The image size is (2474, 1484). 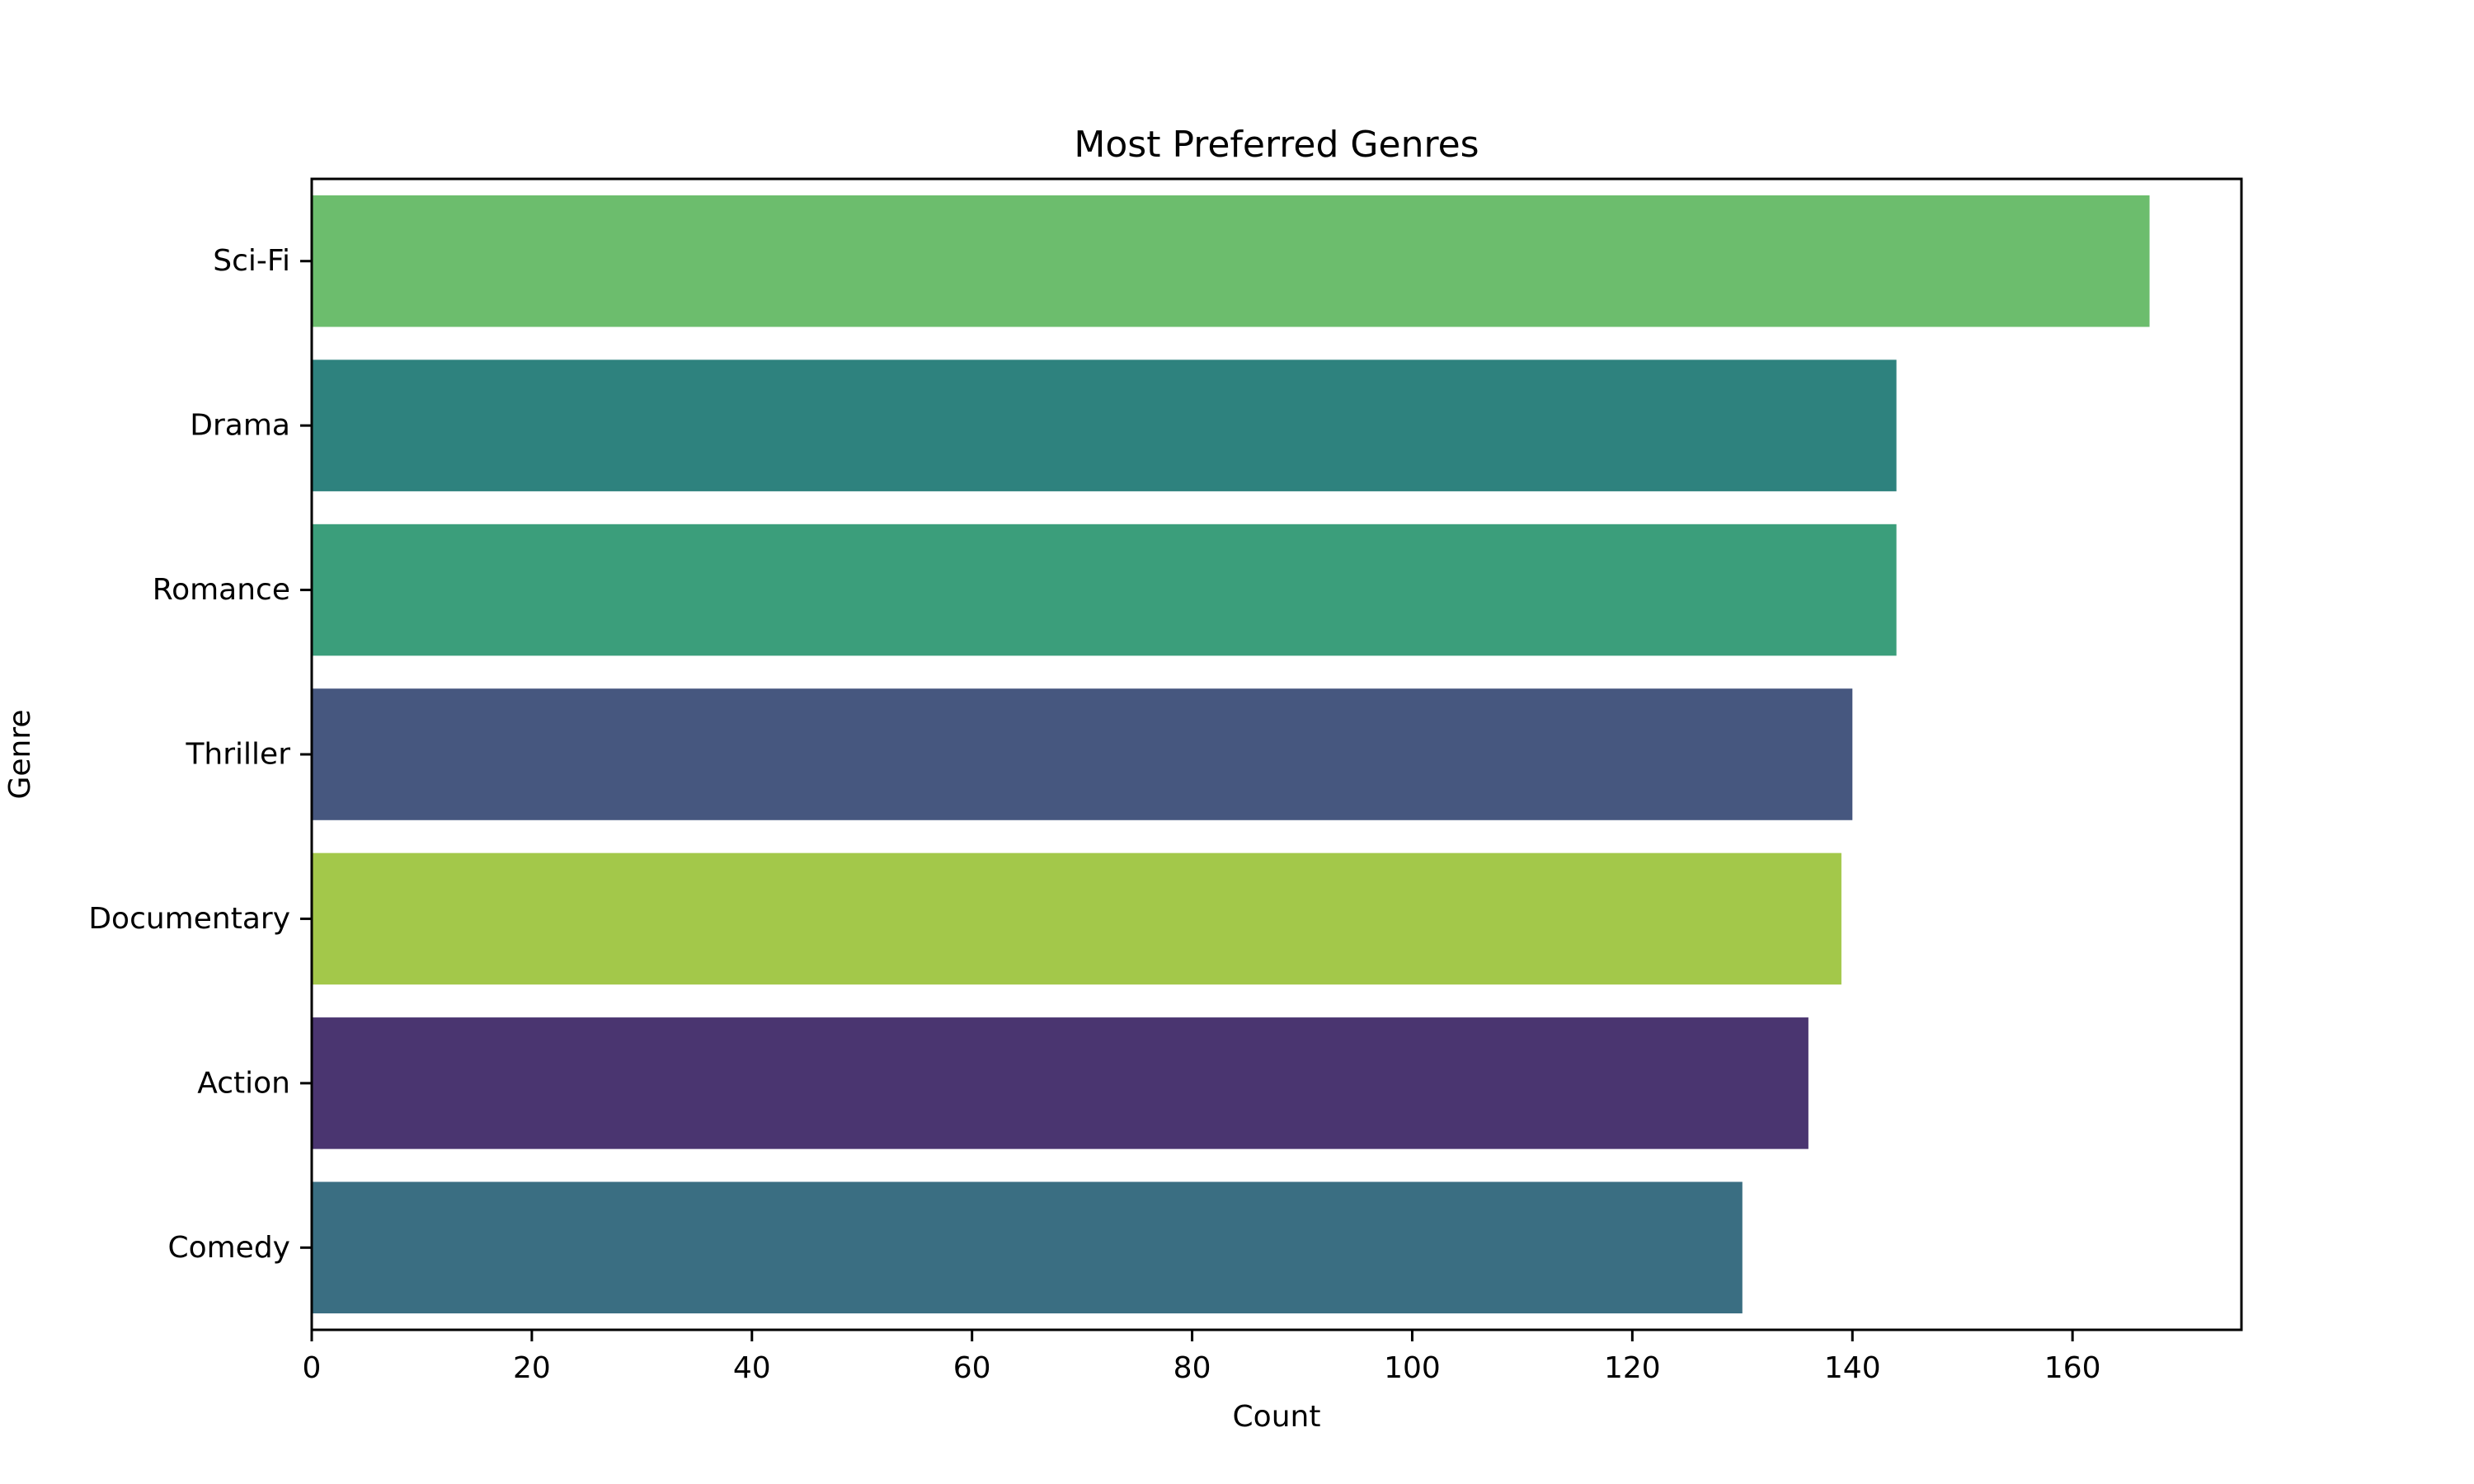 What do you see at coordinates (228, 1248) in the screenshot?
I see `y-tick-label-comedy: Comedy` at bounding box center [228, 1248].